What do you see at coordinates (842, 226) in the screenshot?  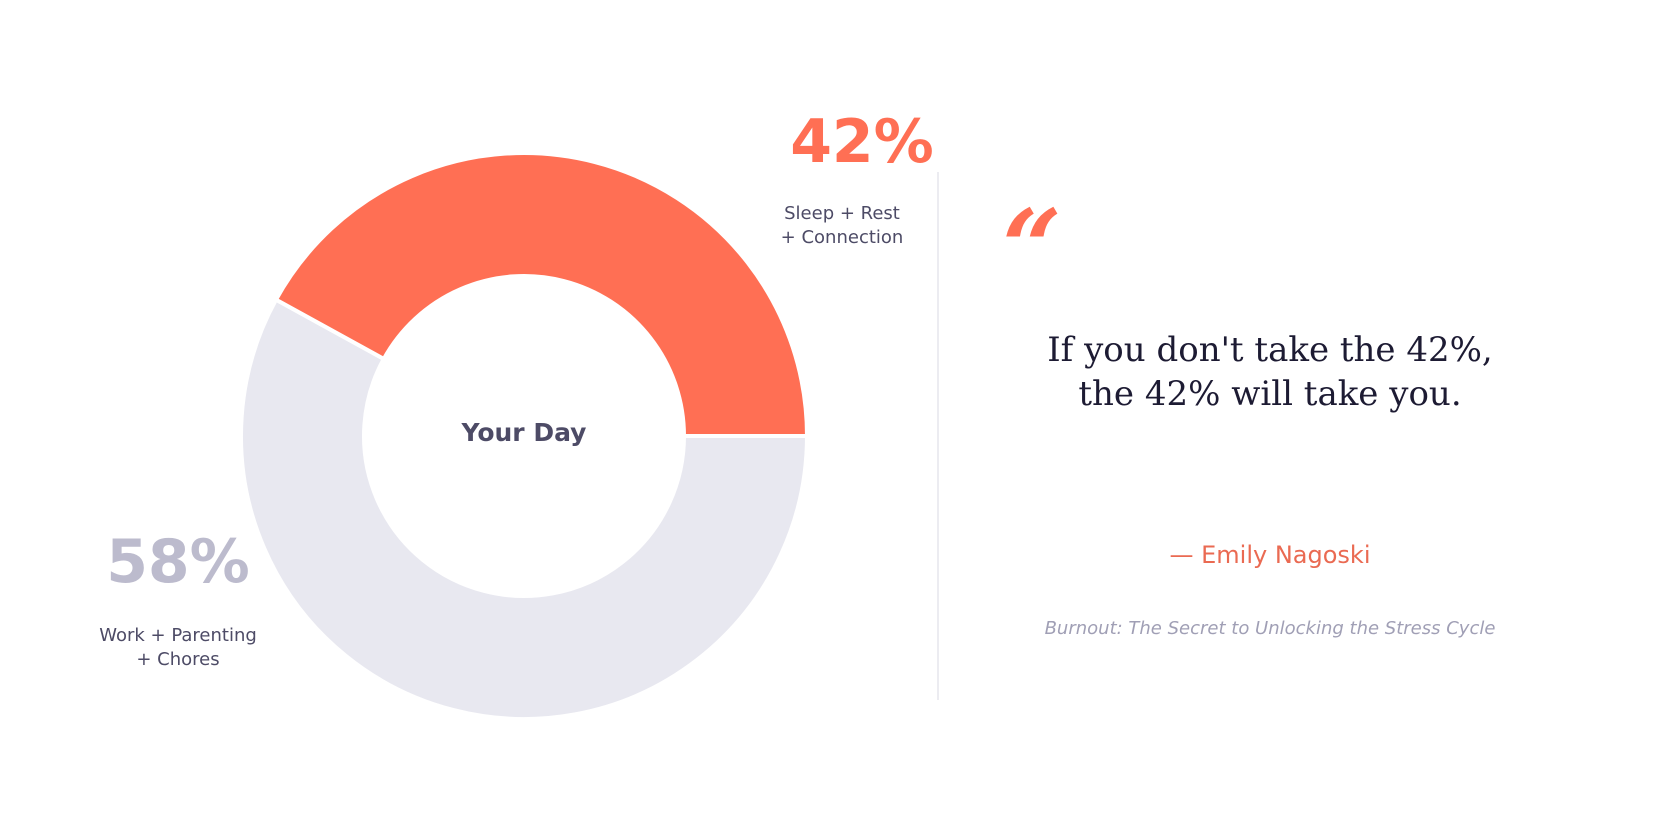 I see `rest-segment-label: Sleep + Rest + Connection` at bounding box center [842, 226].